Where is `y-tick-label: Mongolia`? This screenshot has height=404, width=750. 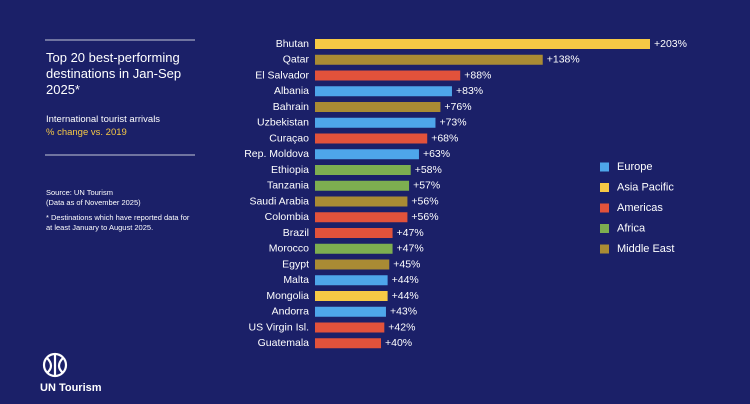
y-tick-label: Mongolia is located at coordinates (287, 296).